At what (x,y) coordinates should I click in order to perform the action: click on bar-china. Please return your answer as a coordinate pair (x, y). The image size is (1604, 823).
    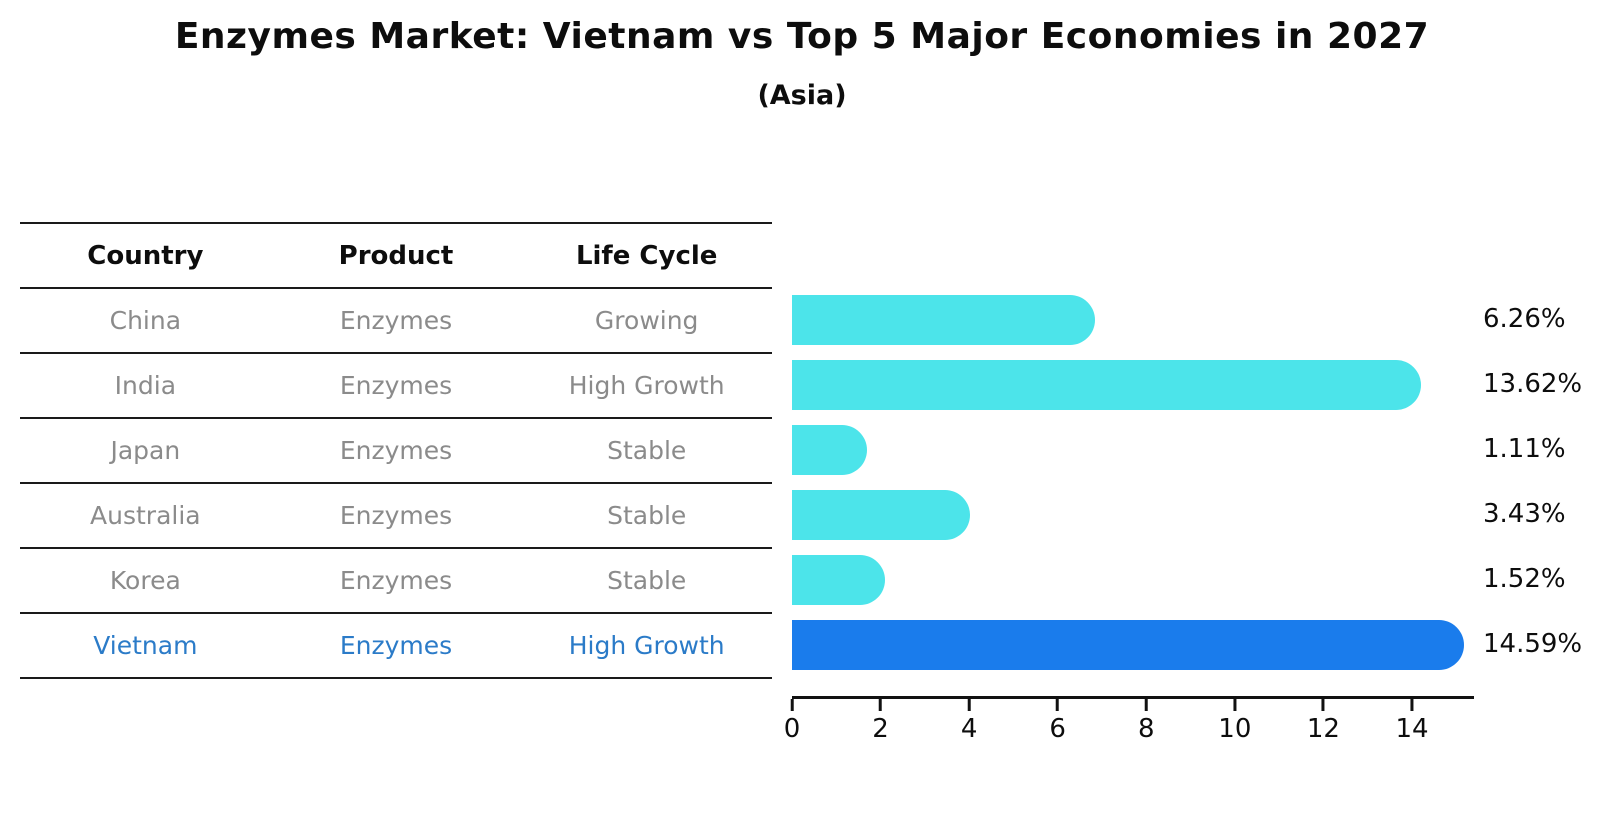
    Looking at the image, I should click on (944, 319).